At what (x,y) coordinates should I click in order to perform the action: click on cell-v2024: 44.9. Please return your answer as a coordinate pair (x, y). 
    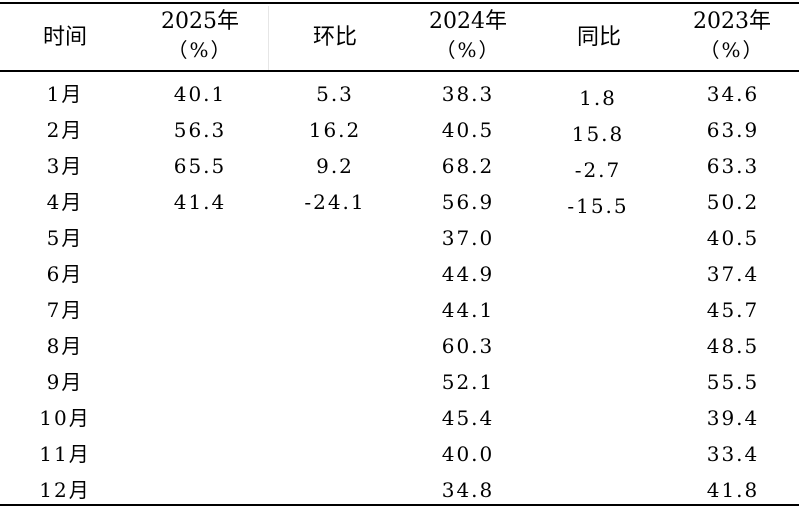
    Looking at the image, I should click on (468, 274).